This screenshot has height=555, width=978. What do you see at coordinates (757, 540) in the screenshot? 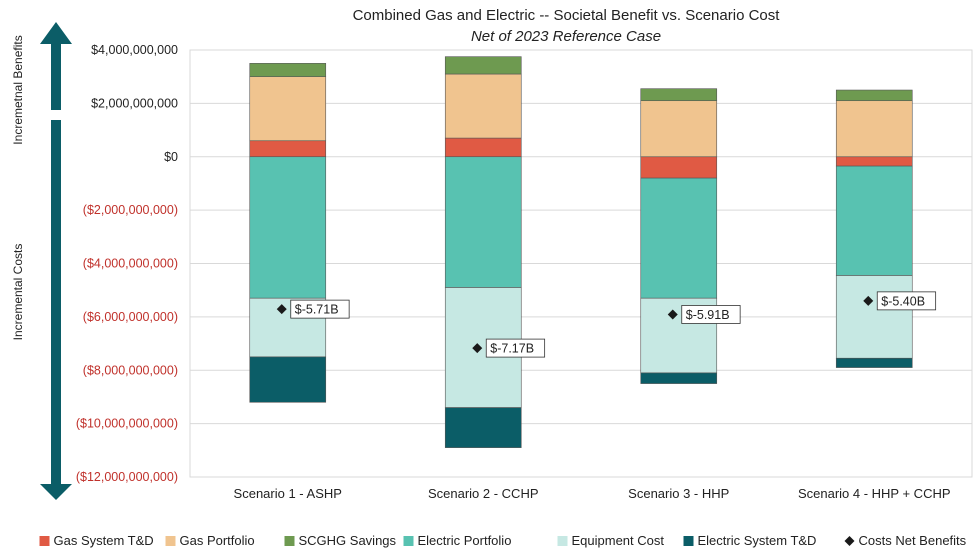
I see `legend-label-electric-system-t-d: Electric System T&D` at bounding box center [757, 540].